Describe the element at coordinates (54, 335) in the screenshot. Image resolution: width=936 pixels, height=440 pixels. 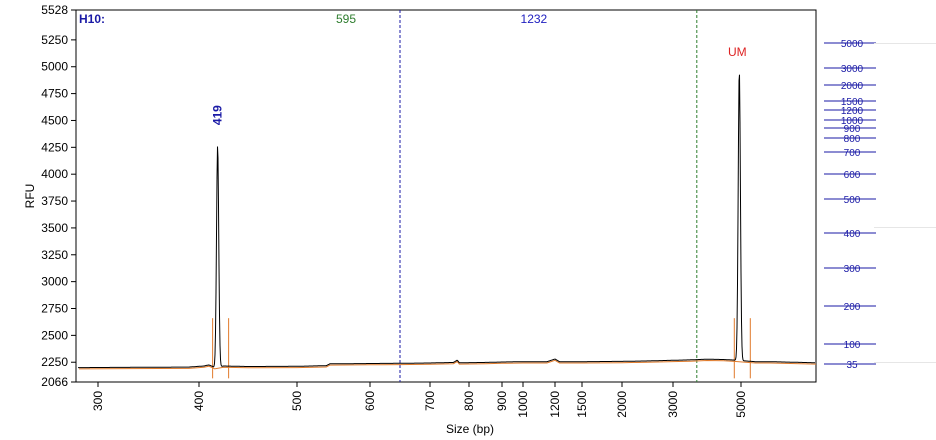
I see `y-tick-label: 2500` at that location.